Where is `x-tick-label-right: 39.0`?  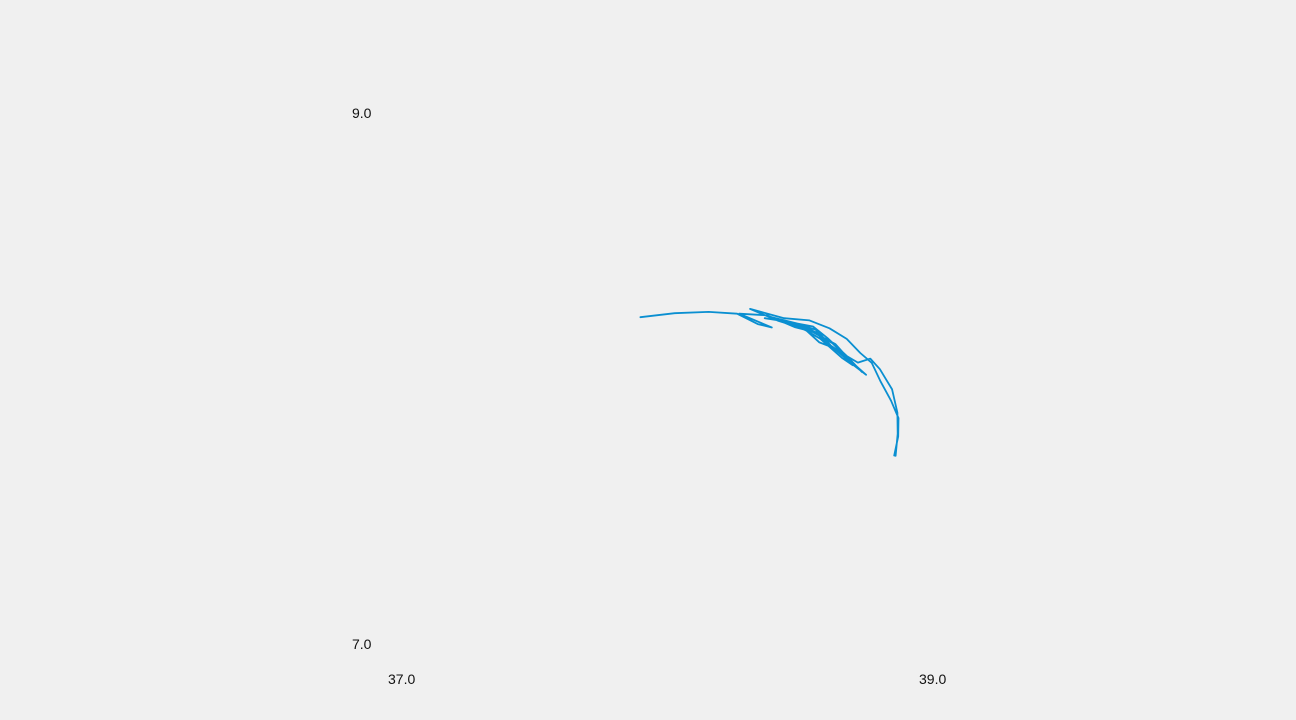 x-tick-label-right: 39.0 is located at coordinates (932, 679).